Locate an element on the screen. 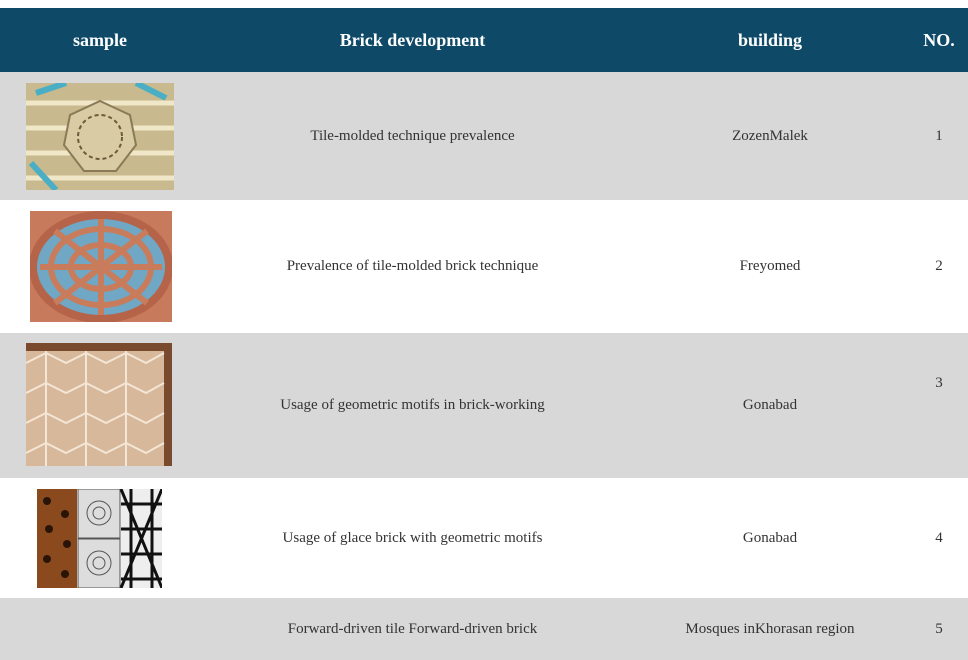  table-cell: ZozenMalek is located at coordinates (770, 135).